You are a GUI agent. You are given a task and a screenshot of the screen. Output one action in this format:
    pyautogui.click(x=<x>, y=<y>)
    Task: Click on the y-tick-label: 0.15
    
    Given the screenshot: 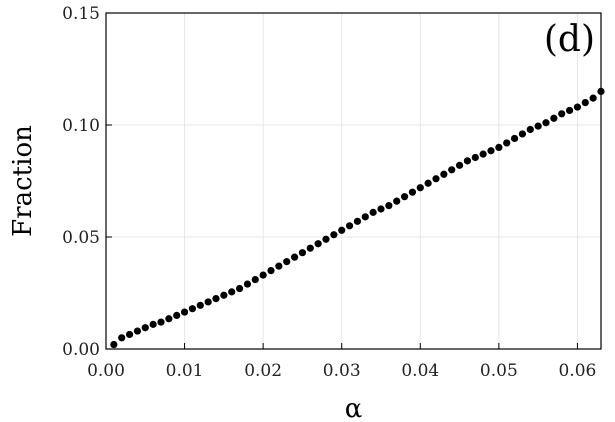 What is the action you would take?
    pyautogui.click(x=81, y=14)
    